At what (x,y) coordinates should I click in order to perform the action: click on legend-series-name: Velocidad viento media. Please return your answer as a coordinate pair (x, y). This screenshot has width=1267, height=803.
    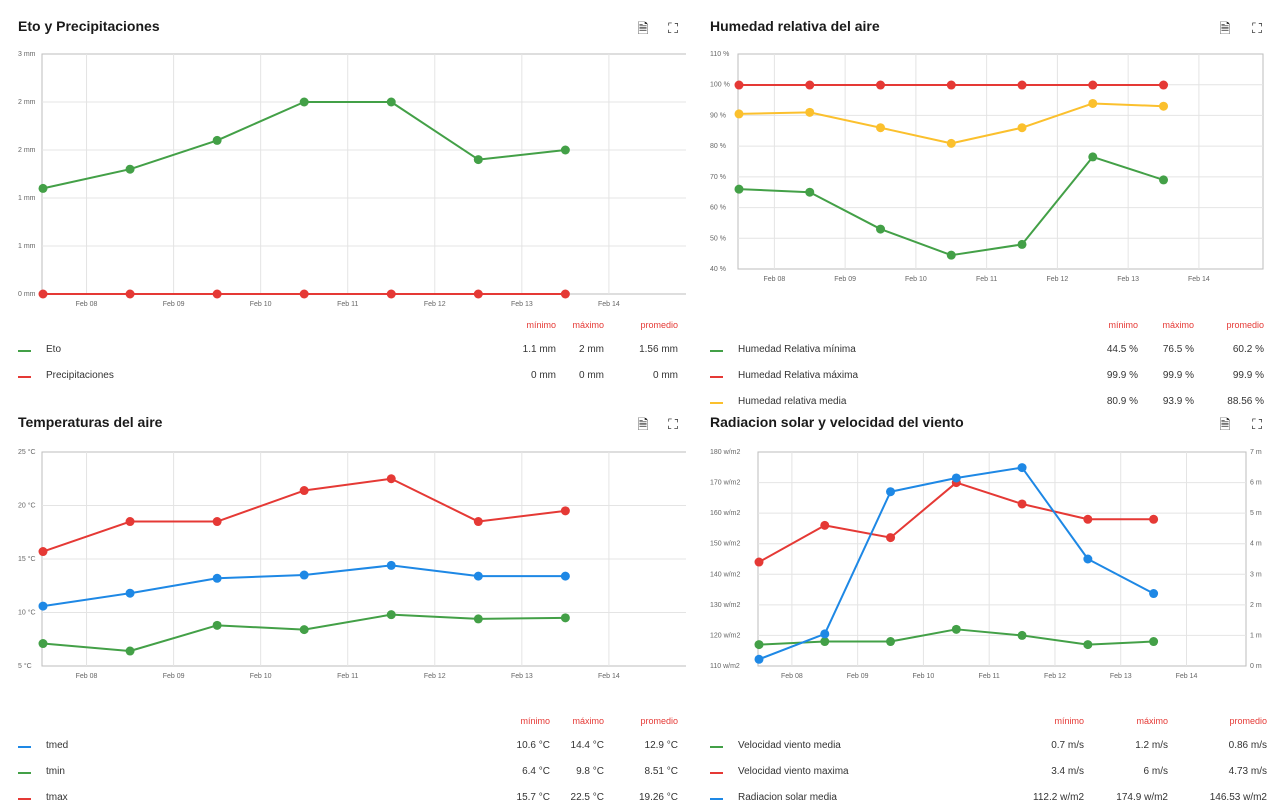
    Looking at the image, I should click on (789, 745).